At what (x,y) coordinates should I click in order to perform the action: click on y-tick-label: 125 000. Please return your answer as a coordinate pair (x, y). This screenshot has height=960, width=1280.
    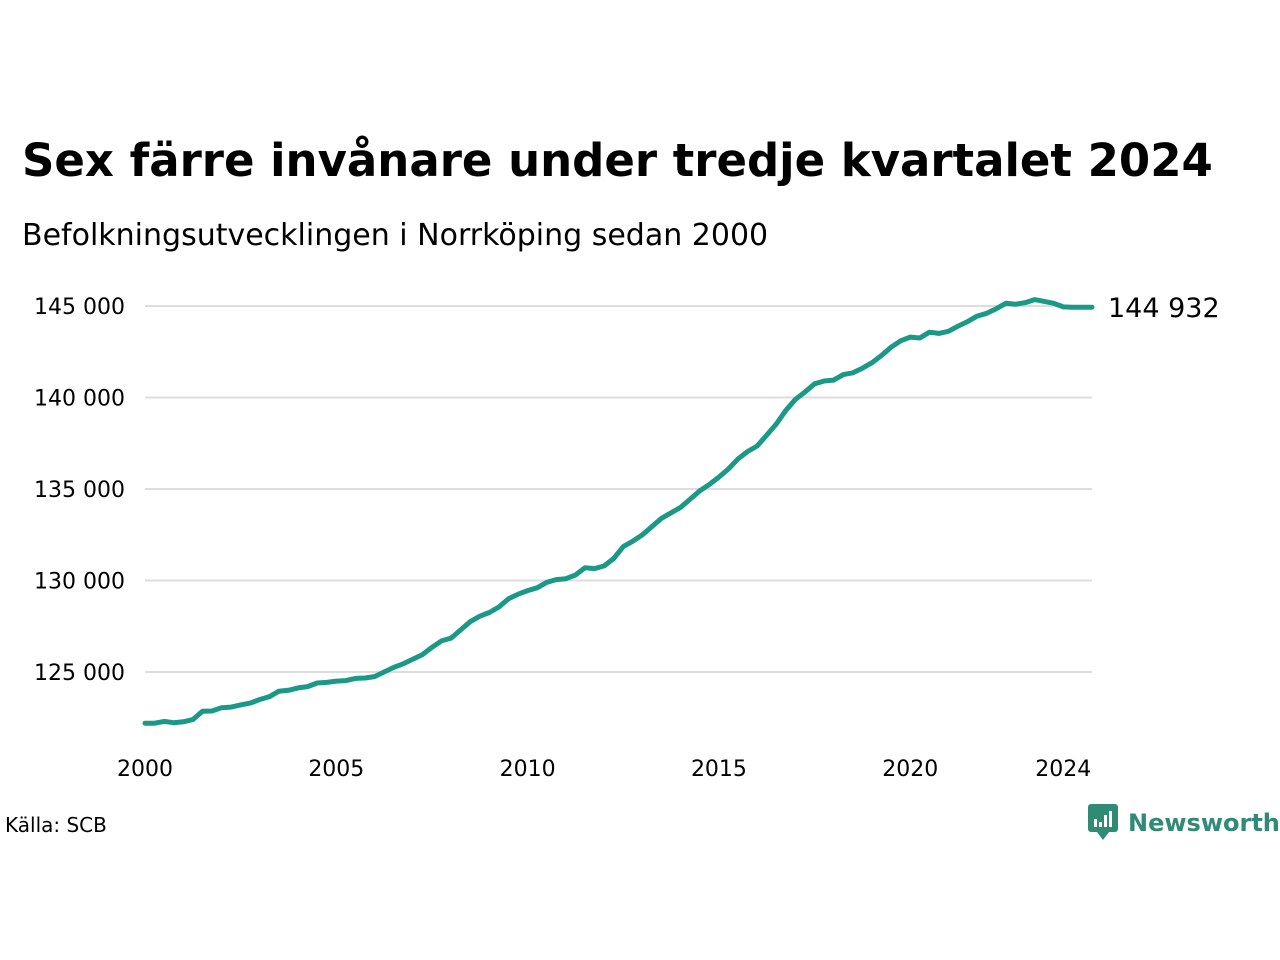
    Looking at the image, I should click on (79, 673).